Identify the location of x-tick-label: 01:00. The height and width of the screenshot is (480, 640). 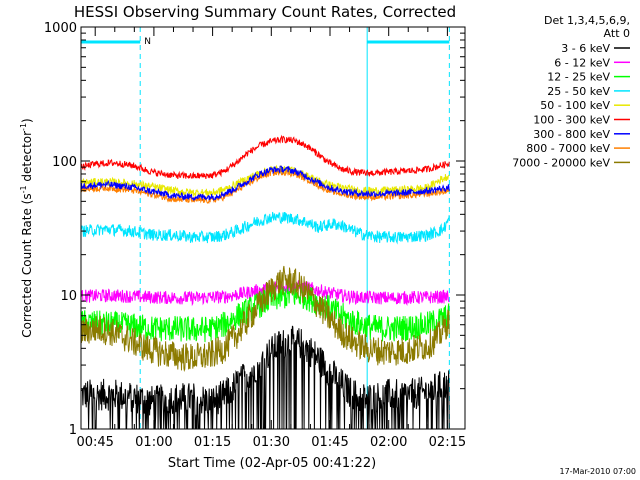
(153, 442).